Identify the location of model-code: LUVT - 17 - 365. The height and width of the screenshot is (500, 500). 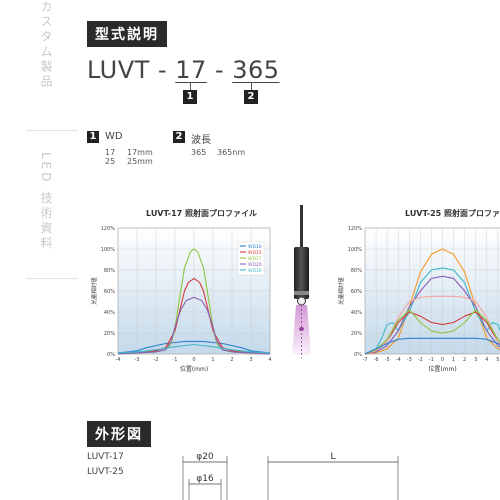
(183, 70).